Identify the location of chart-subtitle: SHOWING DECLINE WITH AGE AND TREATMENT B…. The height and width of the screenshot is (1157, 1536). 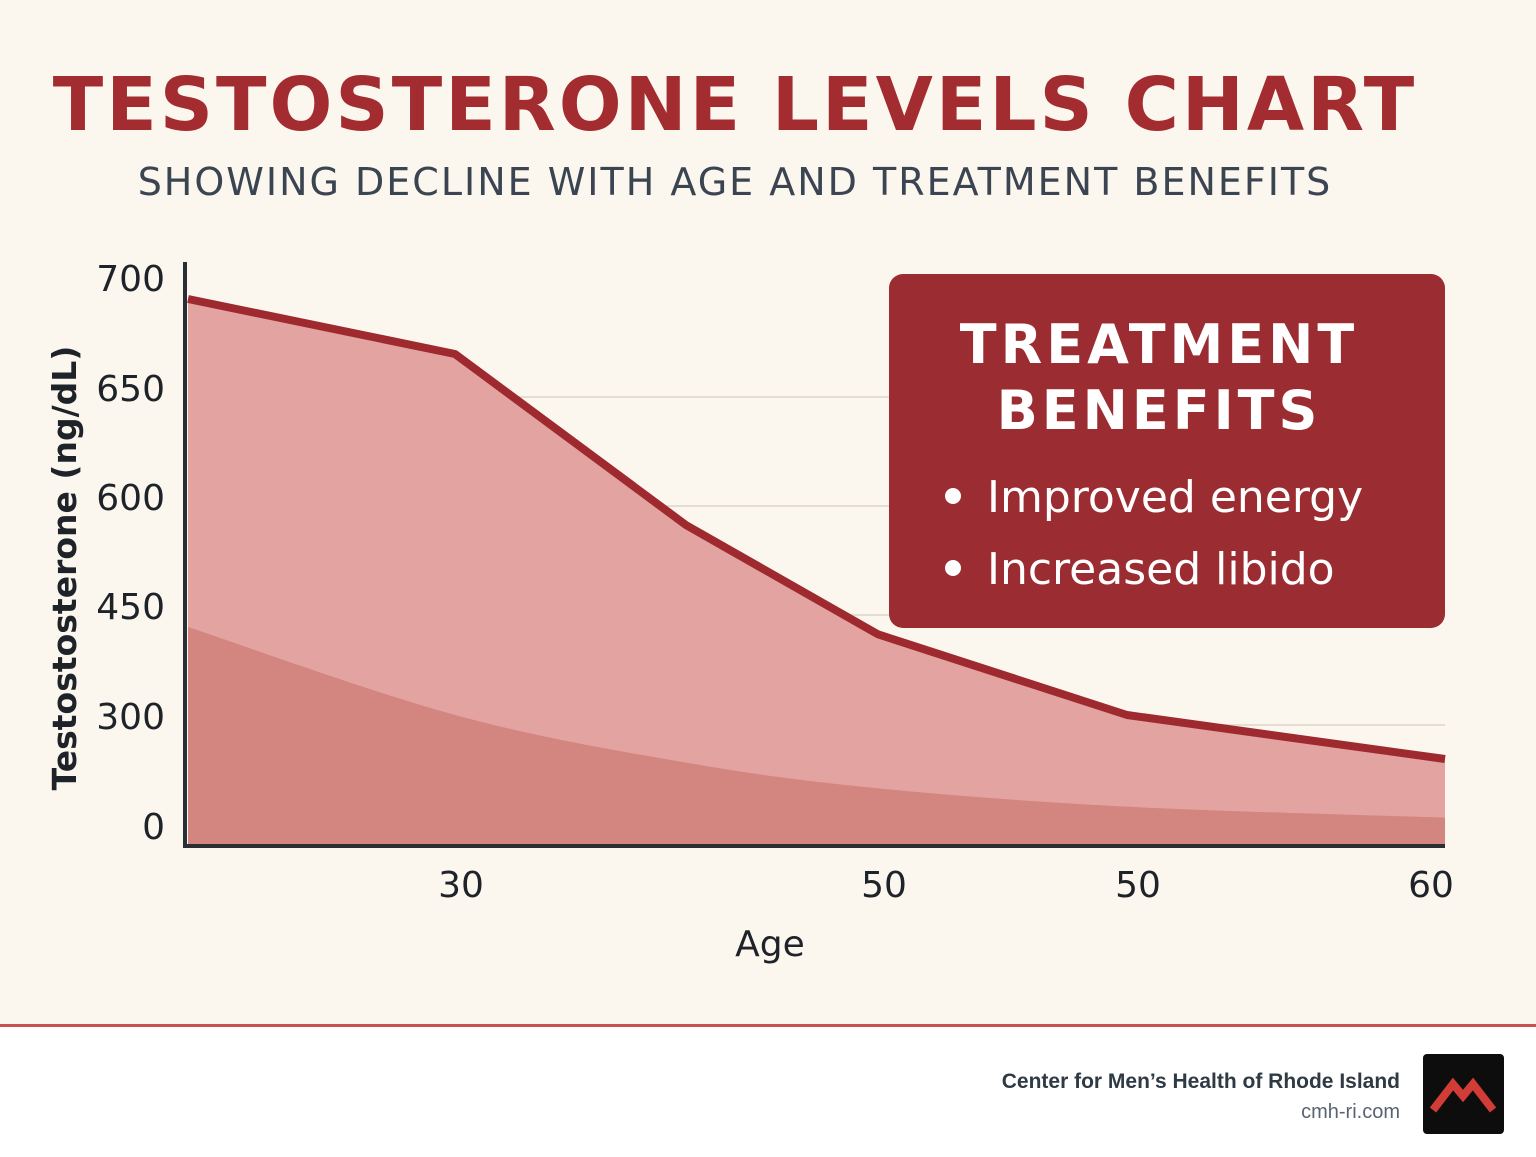
(735, 182).